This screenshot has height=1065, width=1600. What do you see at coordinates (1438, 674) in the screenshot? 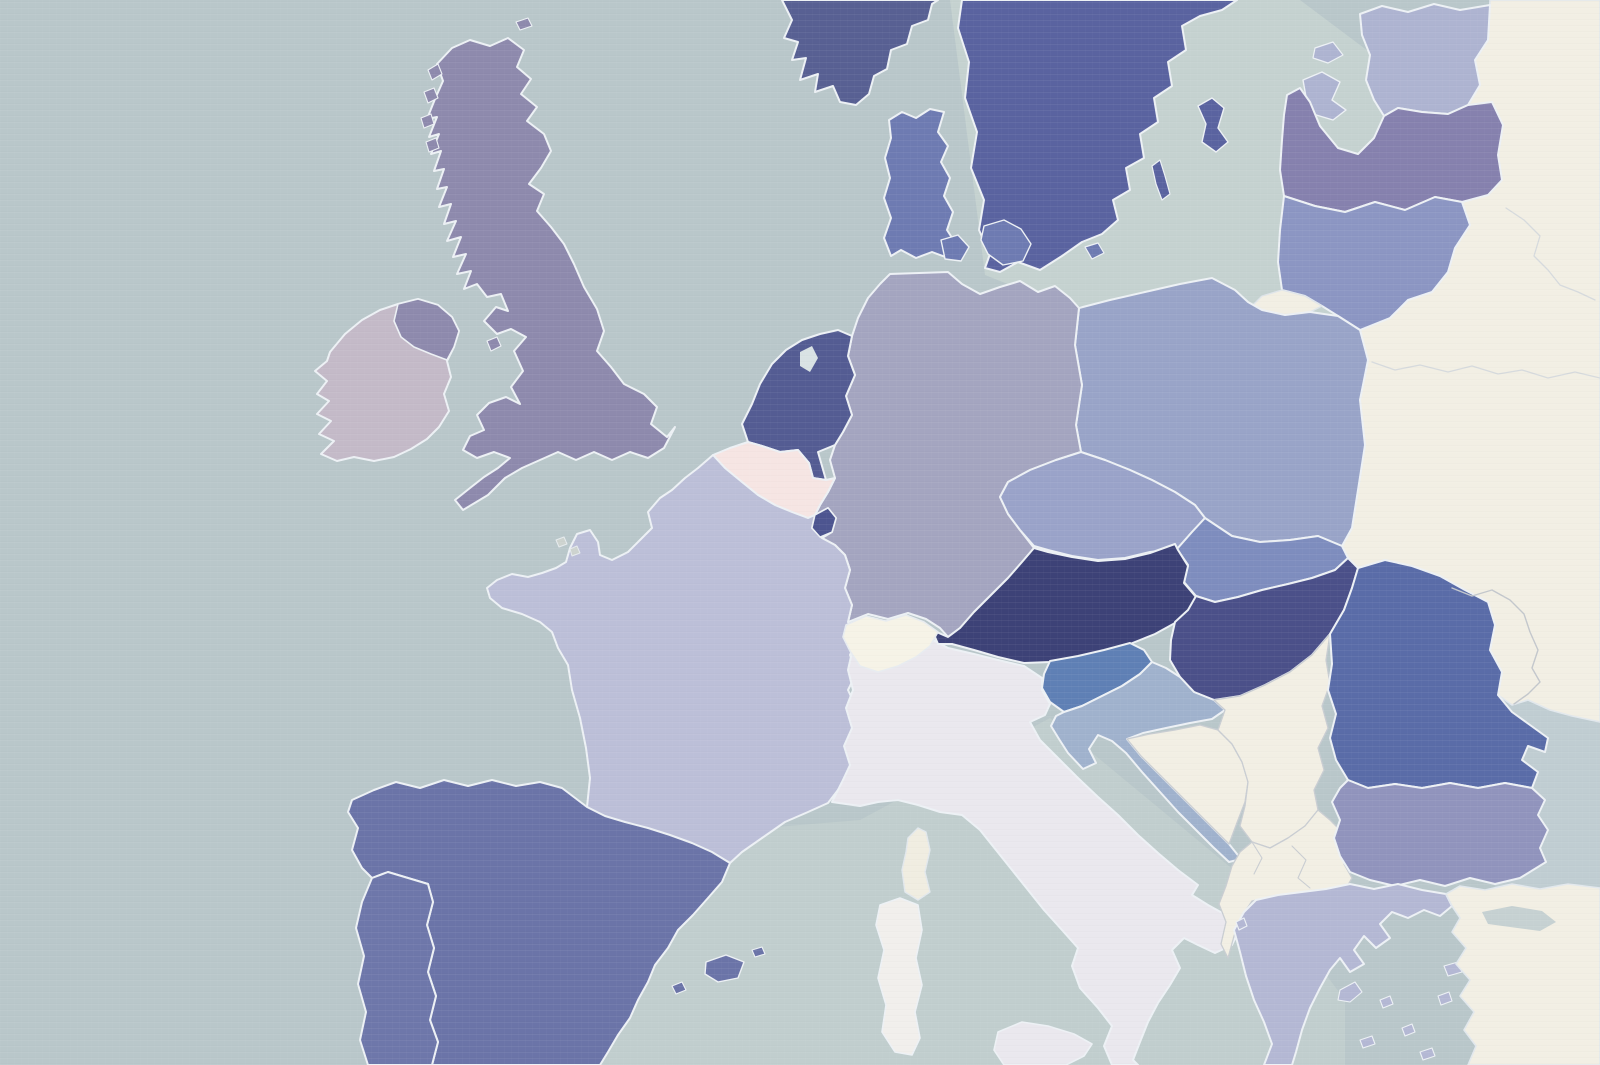
I see `country-romania` at bounding box center [1438, 674].